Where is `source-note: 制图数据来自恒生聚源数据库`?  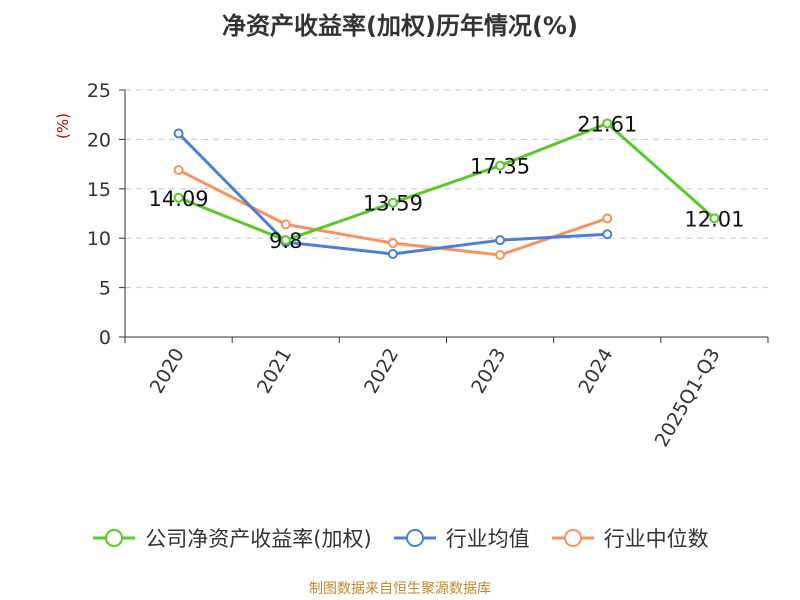
source-note: 制图数据来自恒生聚源数据库 is located at coordinates (400, 589).